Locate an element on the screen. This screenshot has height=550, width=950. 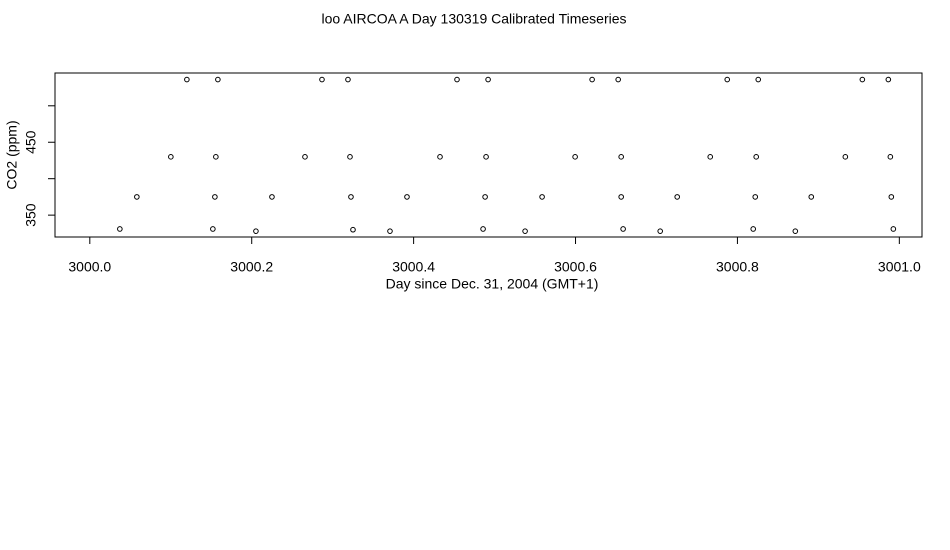
y-tick-label: 450 is located at coordinates (31, 142).